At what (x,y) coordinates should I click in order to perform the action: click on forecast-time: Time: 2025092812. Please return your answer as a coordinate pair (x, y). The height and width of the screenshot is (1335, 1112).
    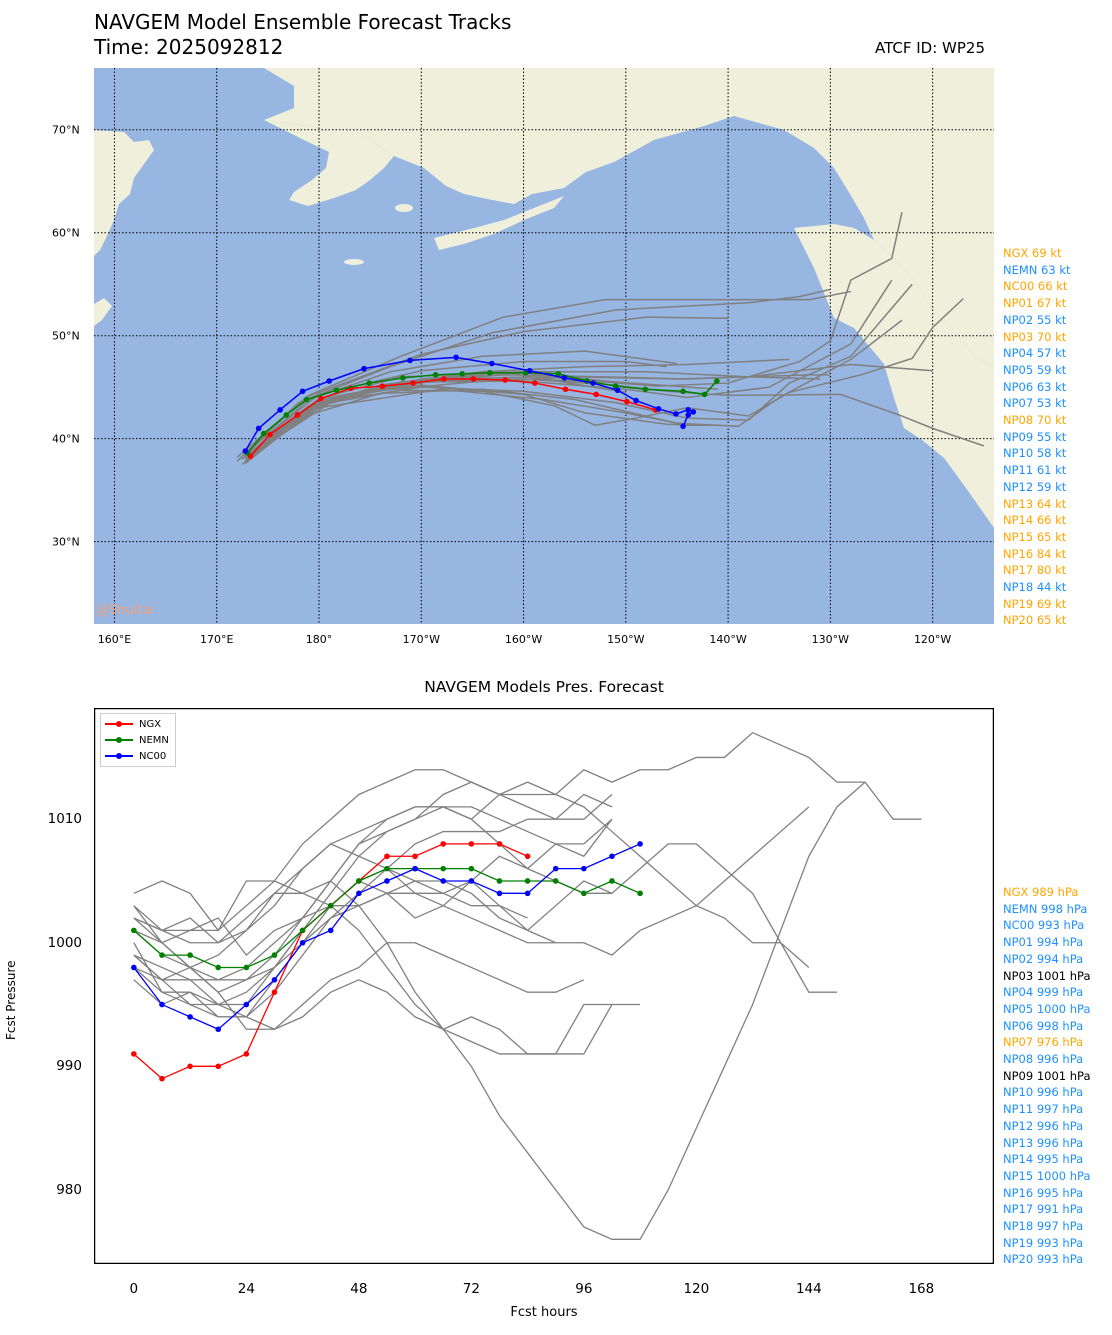
    Looking at the image, I should click on (189, 47).